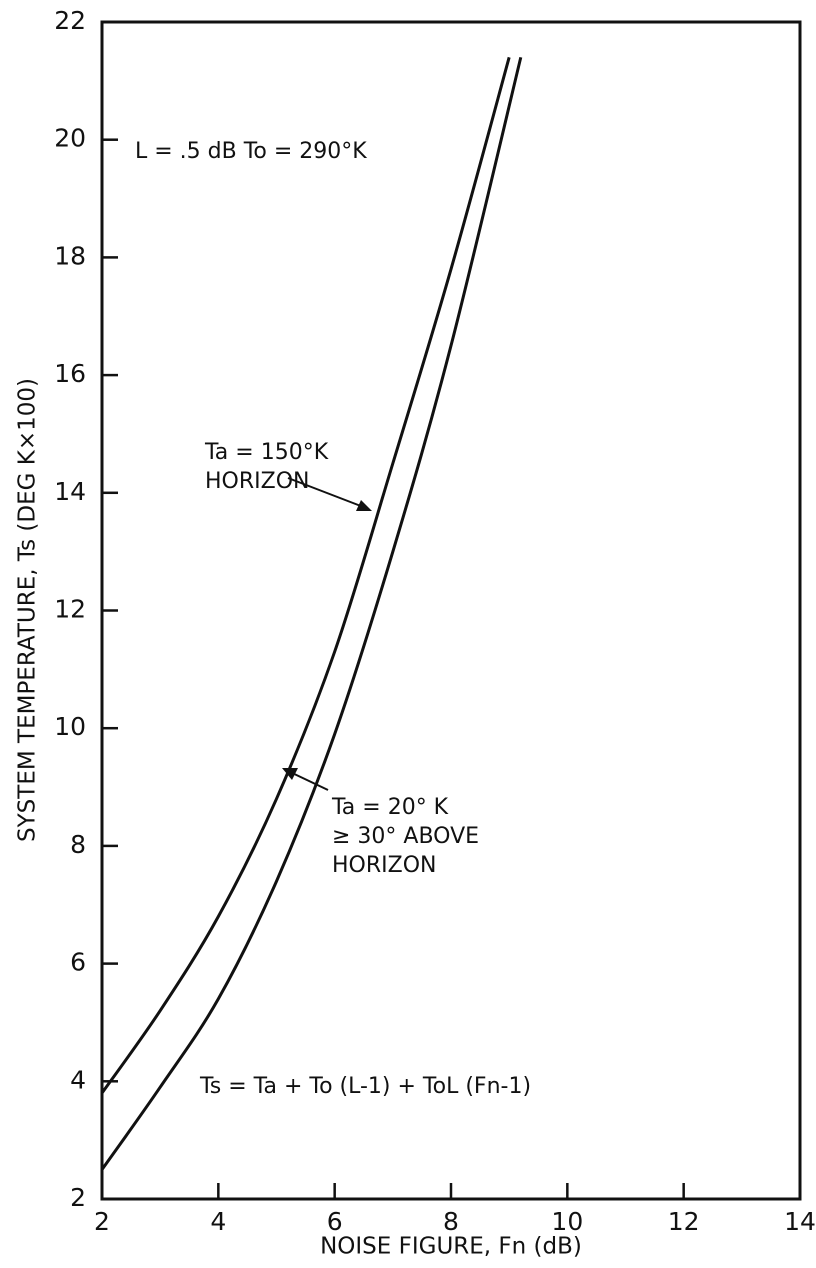 This screenshot has width=816, height=1268. Describe the element at coordinates (70, 373) in the screenshot. I see `y-tick-label: 16` at that location.